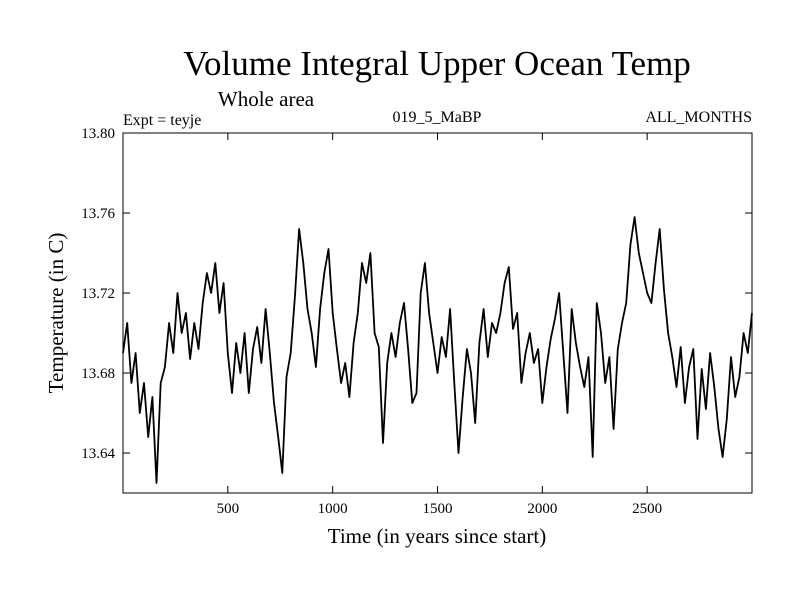 Image resolution: width=800 pixels, height=600 pixels. I want to click on y-tick-label: 13.68, so click(98, 374).